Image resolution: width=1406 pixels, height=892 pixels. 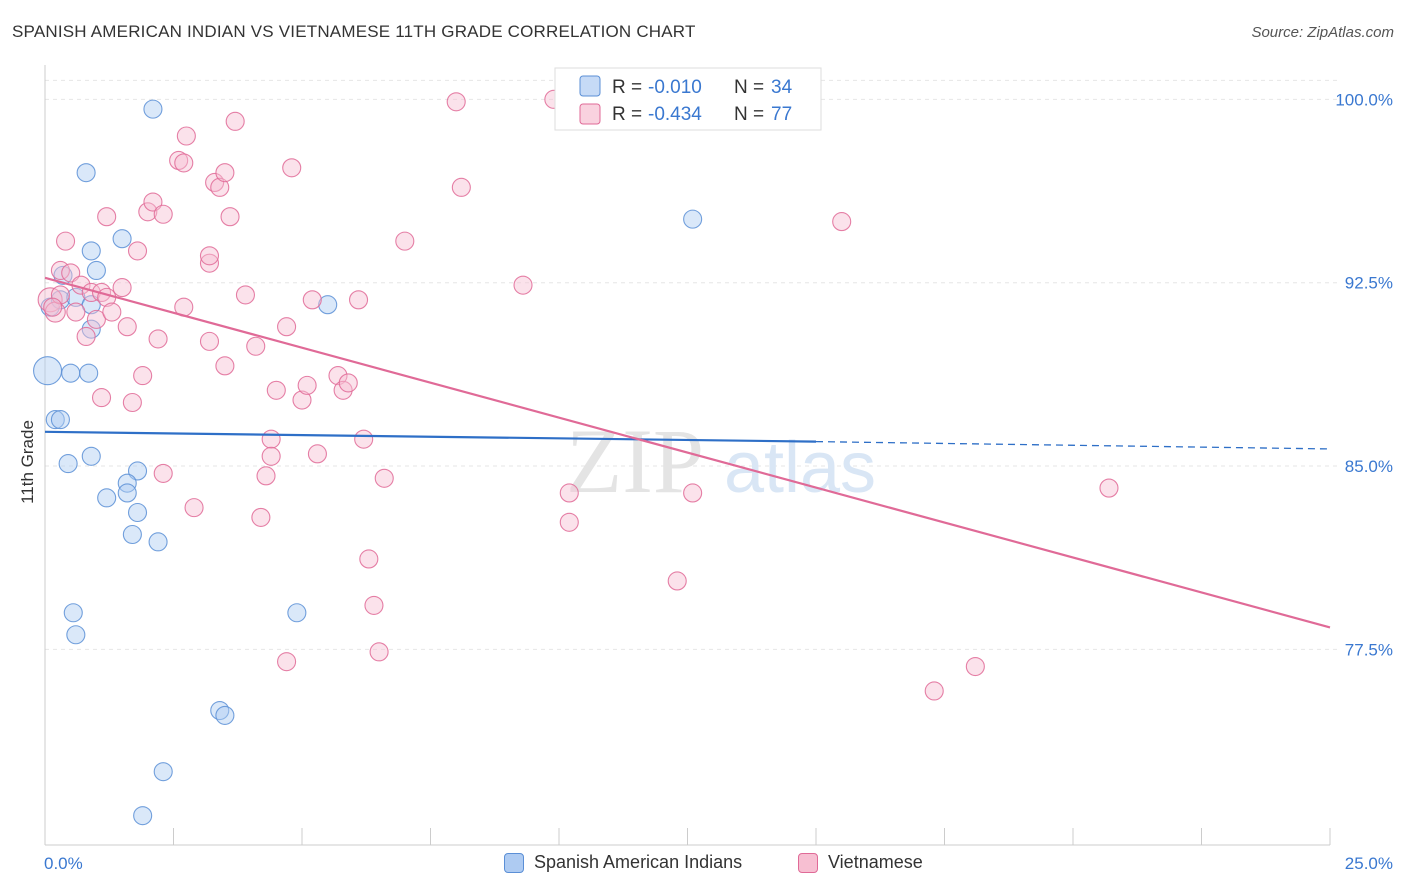 What do you see at coordinates (1364, 99) in the screenshot?
I see `y-tick-label-3: 100.0%` at bounding box center [1364, 99].